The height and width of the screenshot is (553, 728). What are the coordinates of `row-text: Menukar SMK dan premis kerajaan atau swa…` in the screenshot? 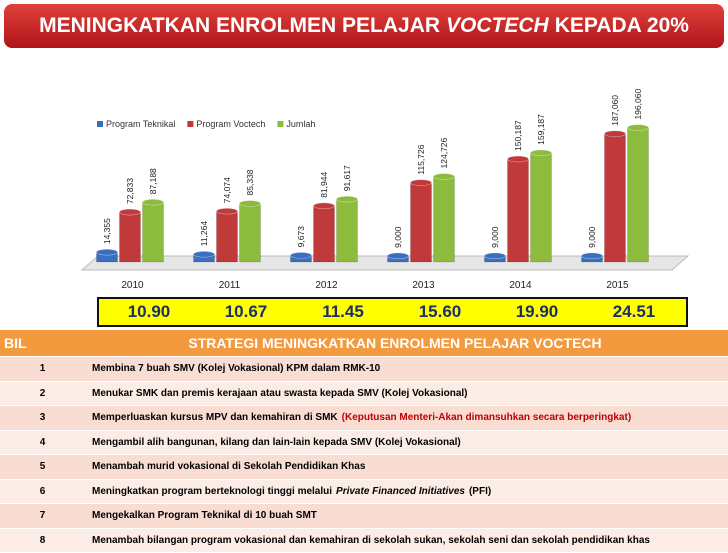 It's located at (278, 393).